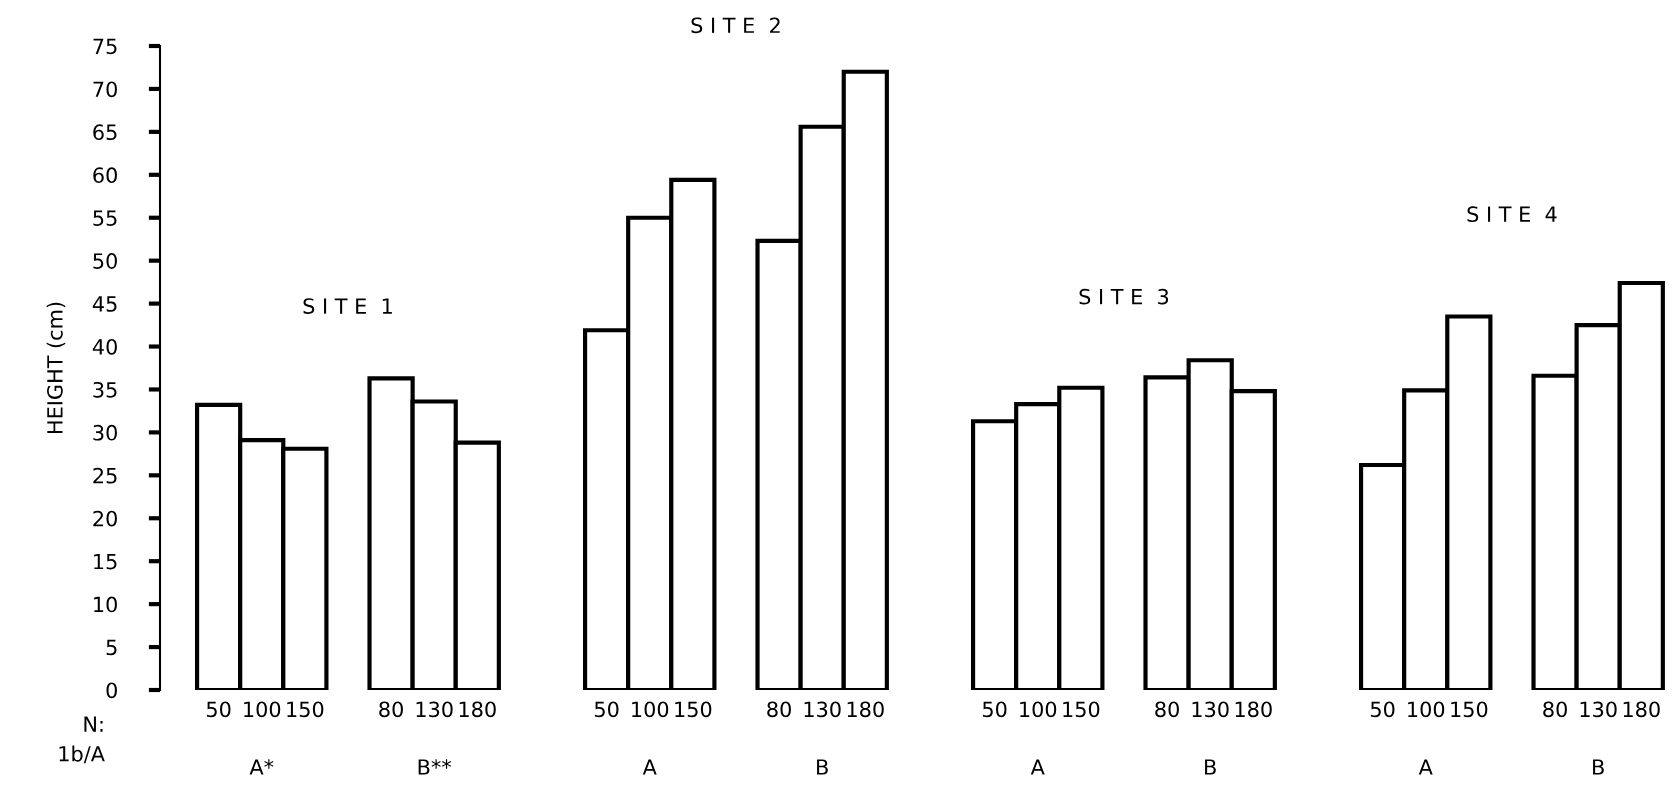  What do you see at coordinates (105, 175) in the screenshot?
I see `y-tick-label: 60` at bounding box center [105, 175].